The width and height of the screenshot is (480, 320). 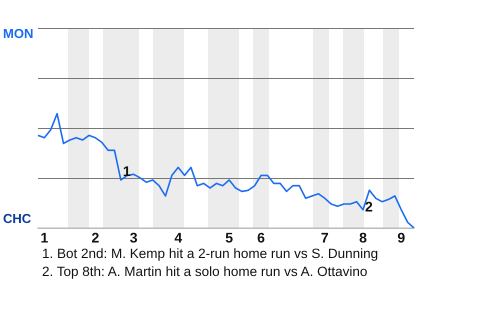 I want to click on x-tick-label: 4, so click(x=178, y=237).